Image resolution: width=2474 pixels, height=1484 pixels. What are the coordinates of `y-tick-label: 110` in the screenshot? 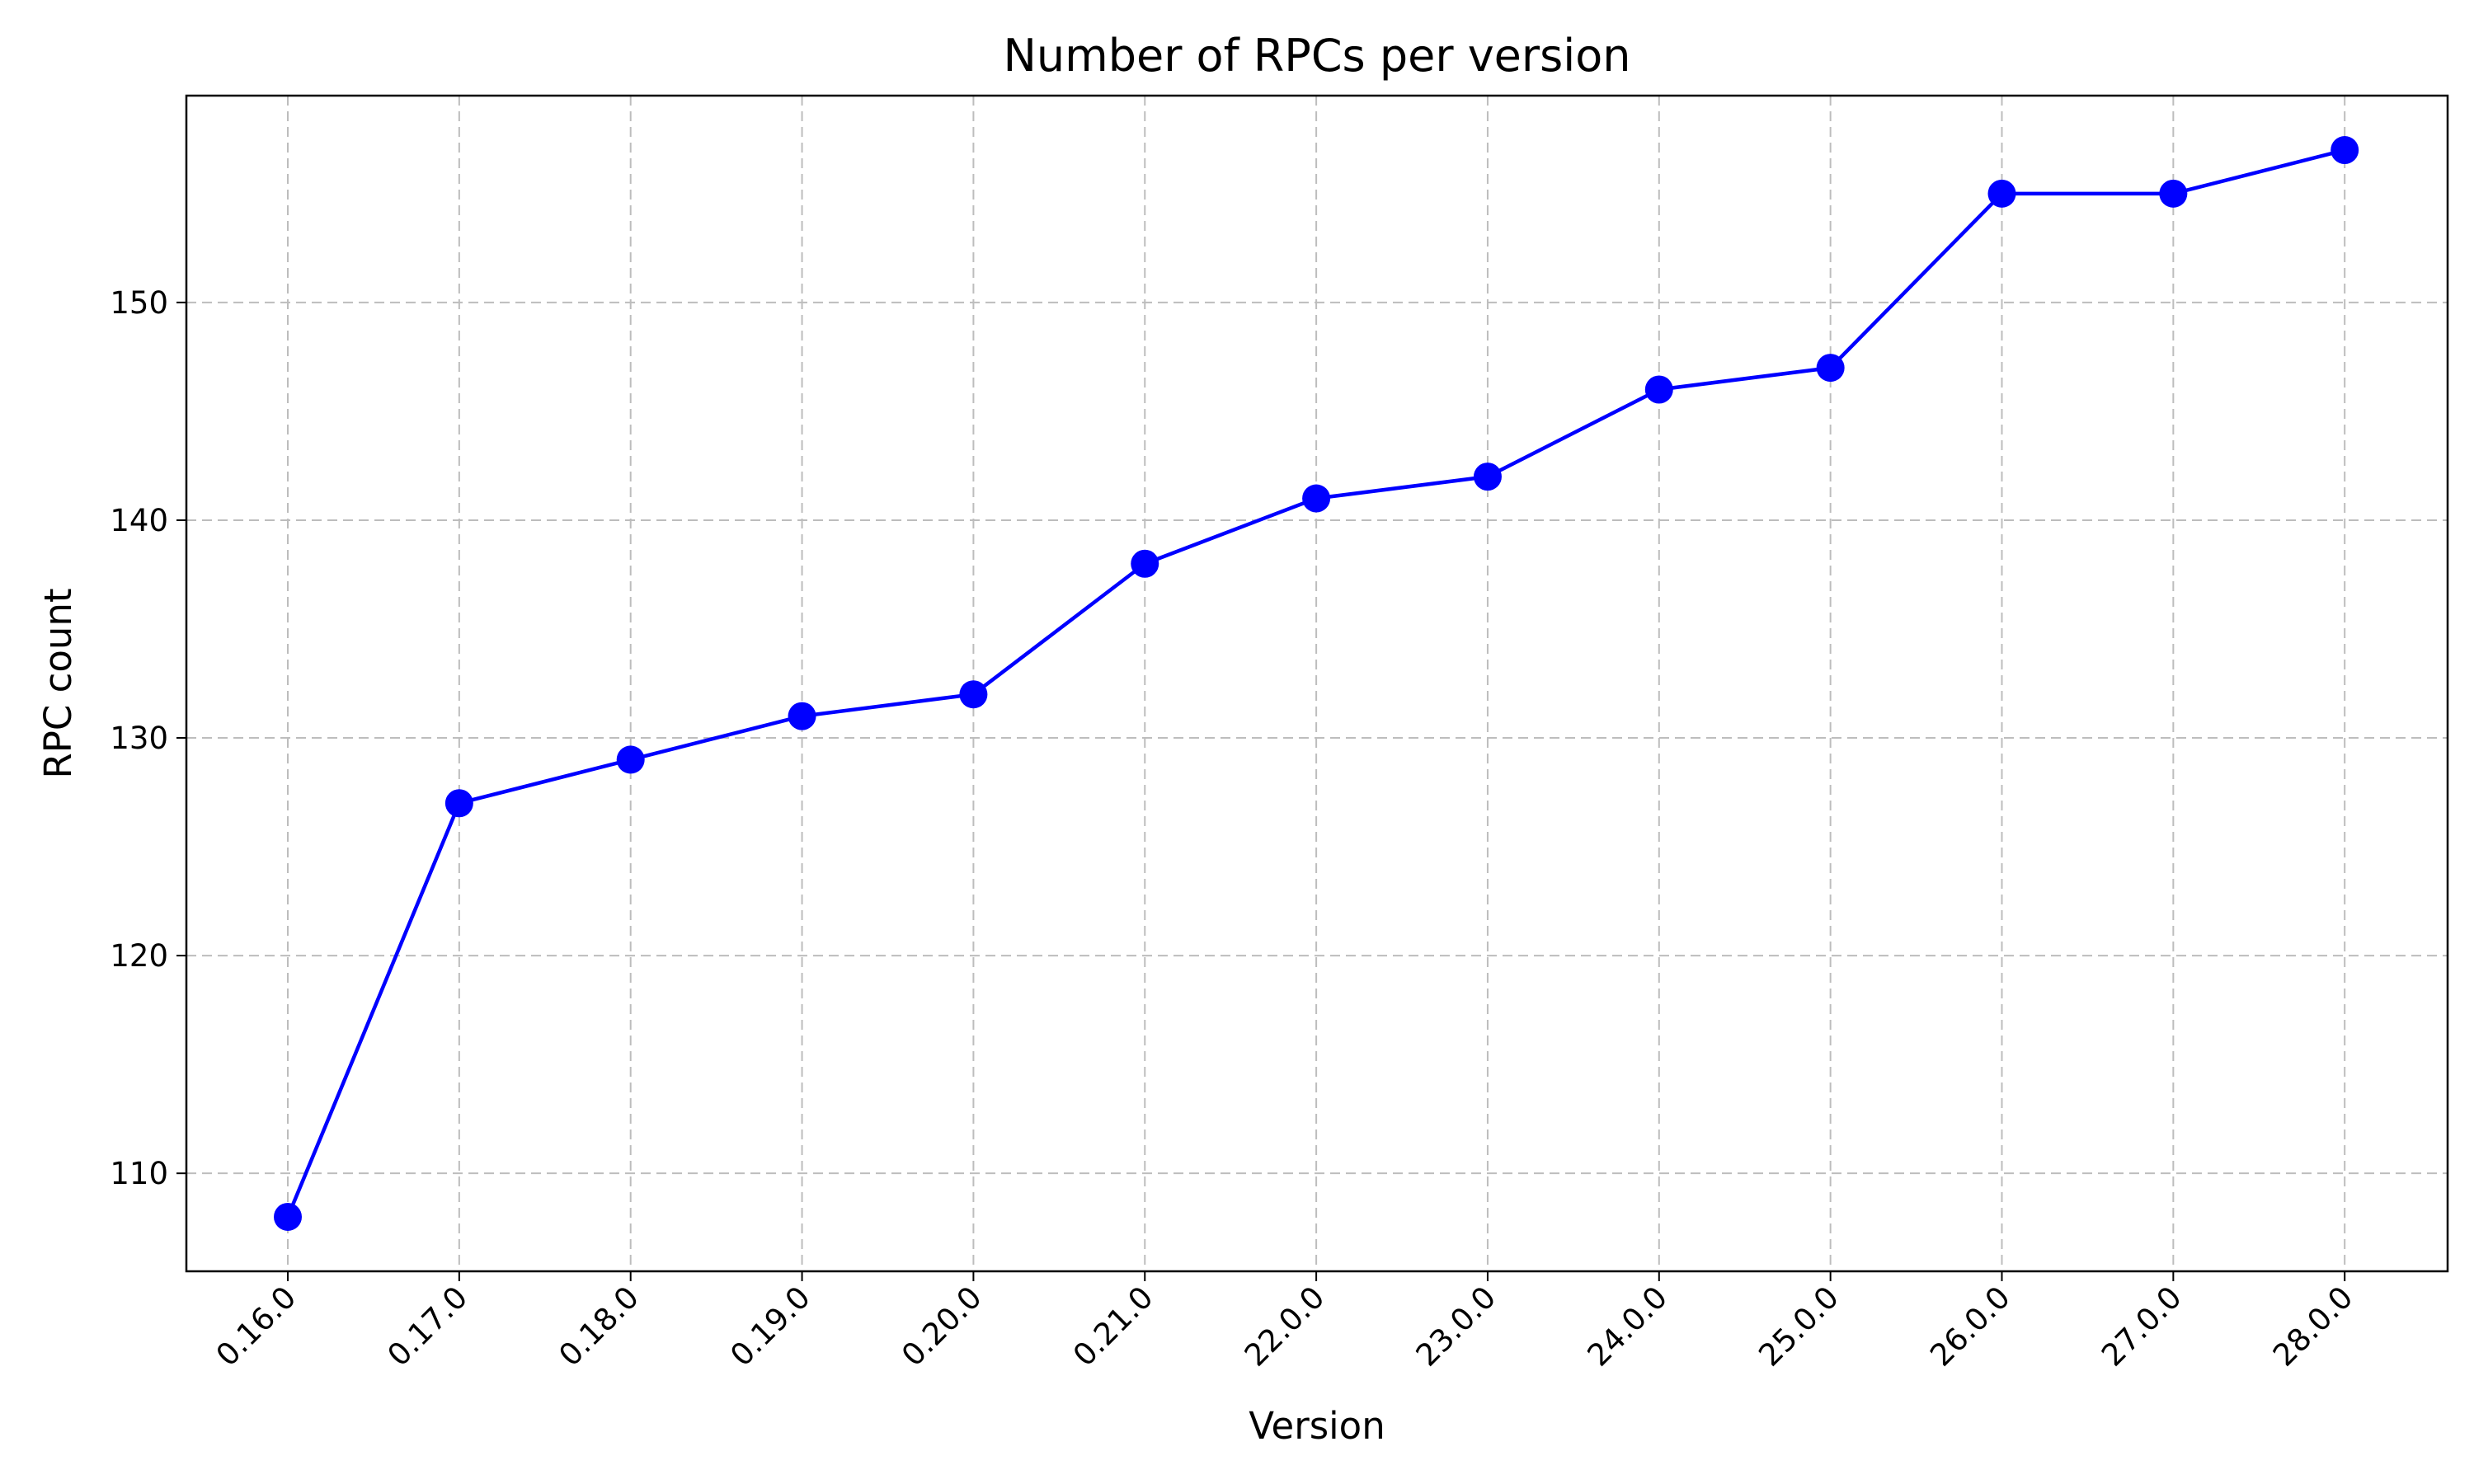 It's located at (139, 1173).